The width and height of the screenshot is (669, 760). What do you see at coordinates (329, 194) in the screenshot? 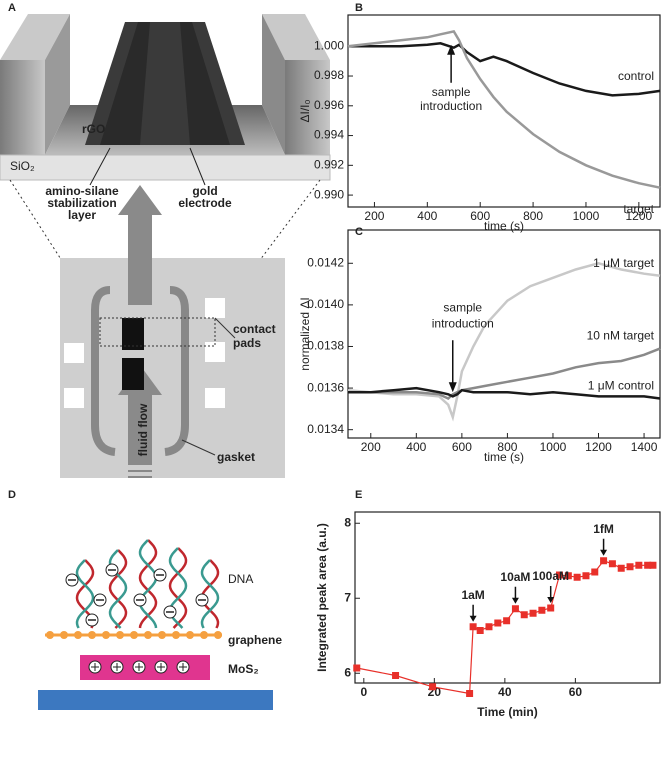
I see `y-tick-label: 0.990` at bounding box center [329, 194].